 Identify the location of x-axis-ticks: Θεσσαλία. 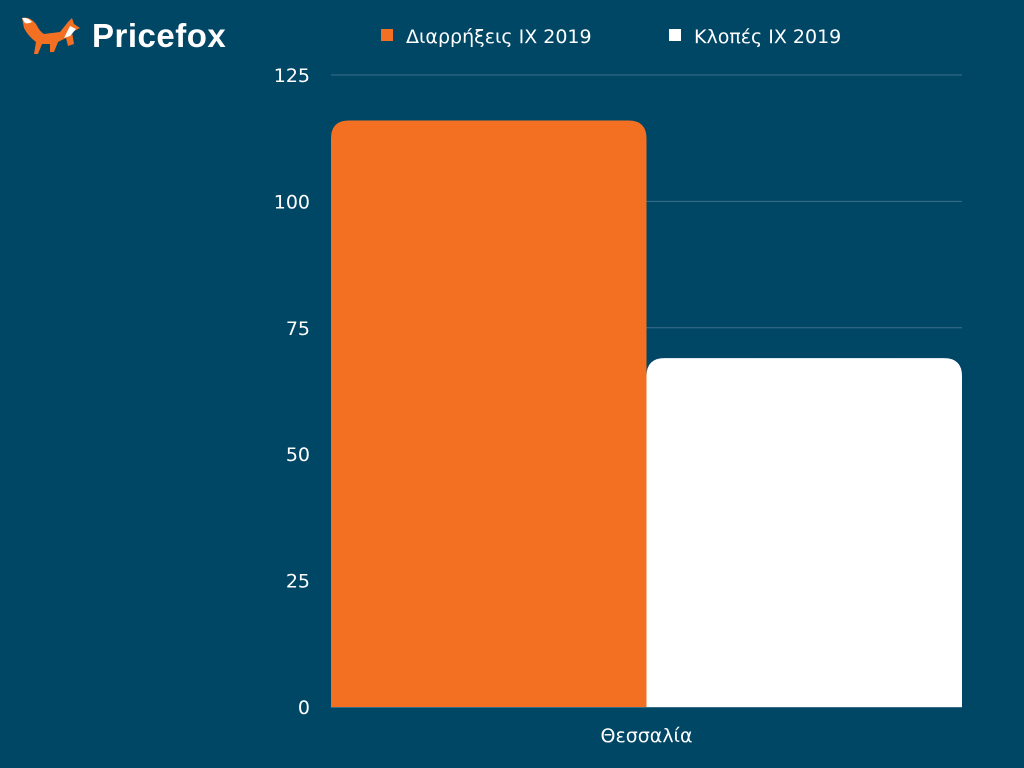
(646, 736).